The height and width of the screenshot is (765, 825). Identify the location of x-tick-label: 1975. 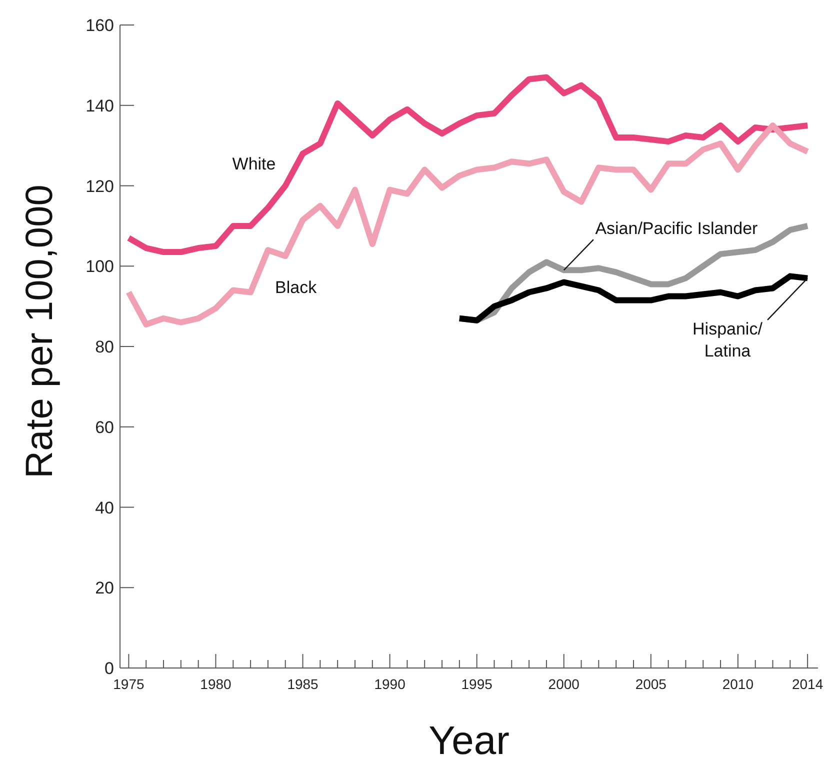
(128, 684).